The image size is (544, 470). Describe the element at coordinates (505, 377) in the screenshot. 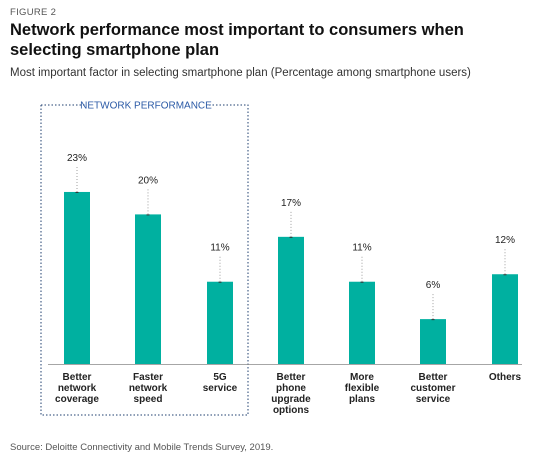

I see `category-label-7: Others` at that location.